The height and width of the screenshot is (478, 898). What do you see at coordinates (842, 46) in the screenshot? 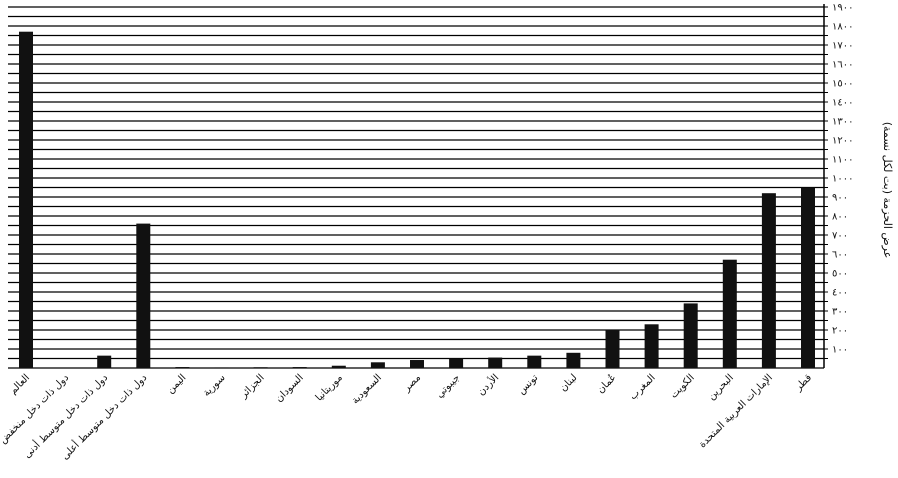
I see `y-tick-label: ١٧٠٠` at bounding box center [842, 46].